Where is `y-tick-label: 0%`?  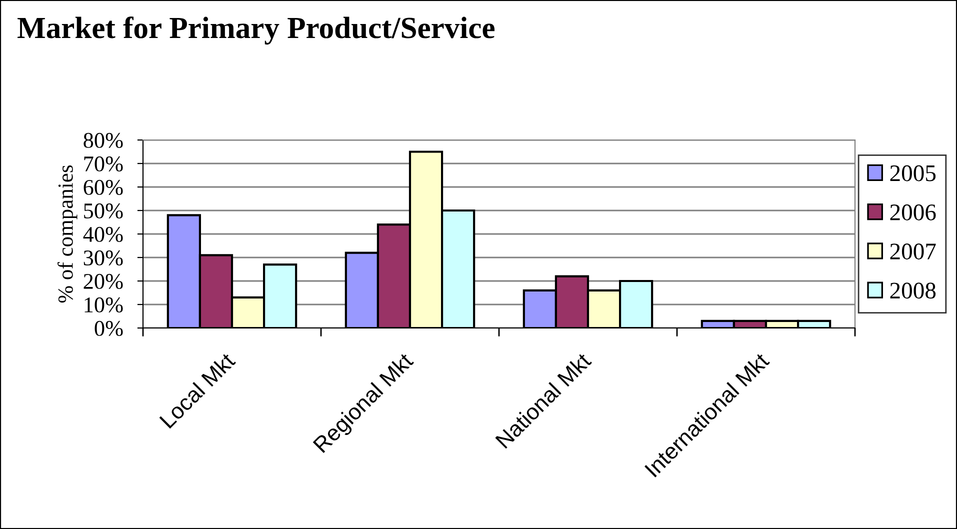 y-tick-label: 0% is located at coordinates (108, 328).